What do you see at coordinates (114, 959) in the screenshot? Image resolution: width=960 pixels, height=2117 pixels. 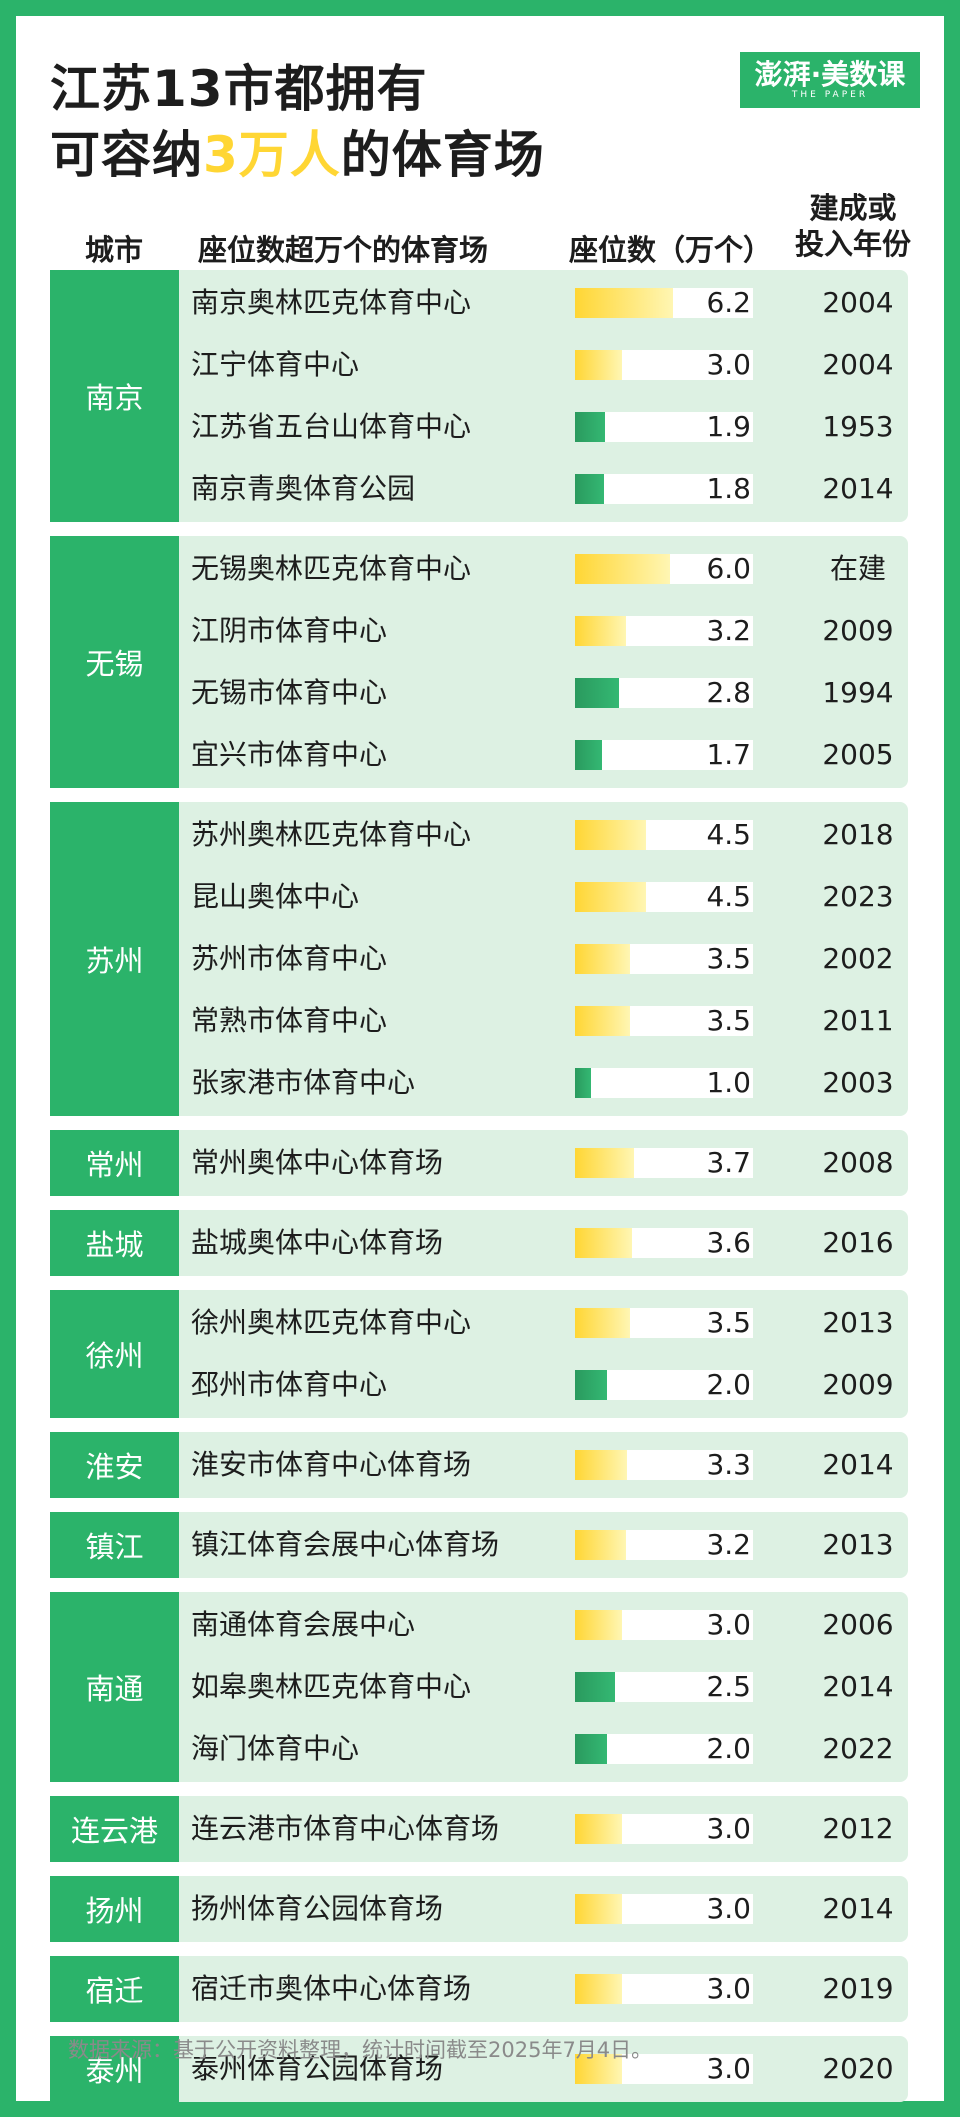 I see `city-label: 苏州` at bounding box center [114, 959].